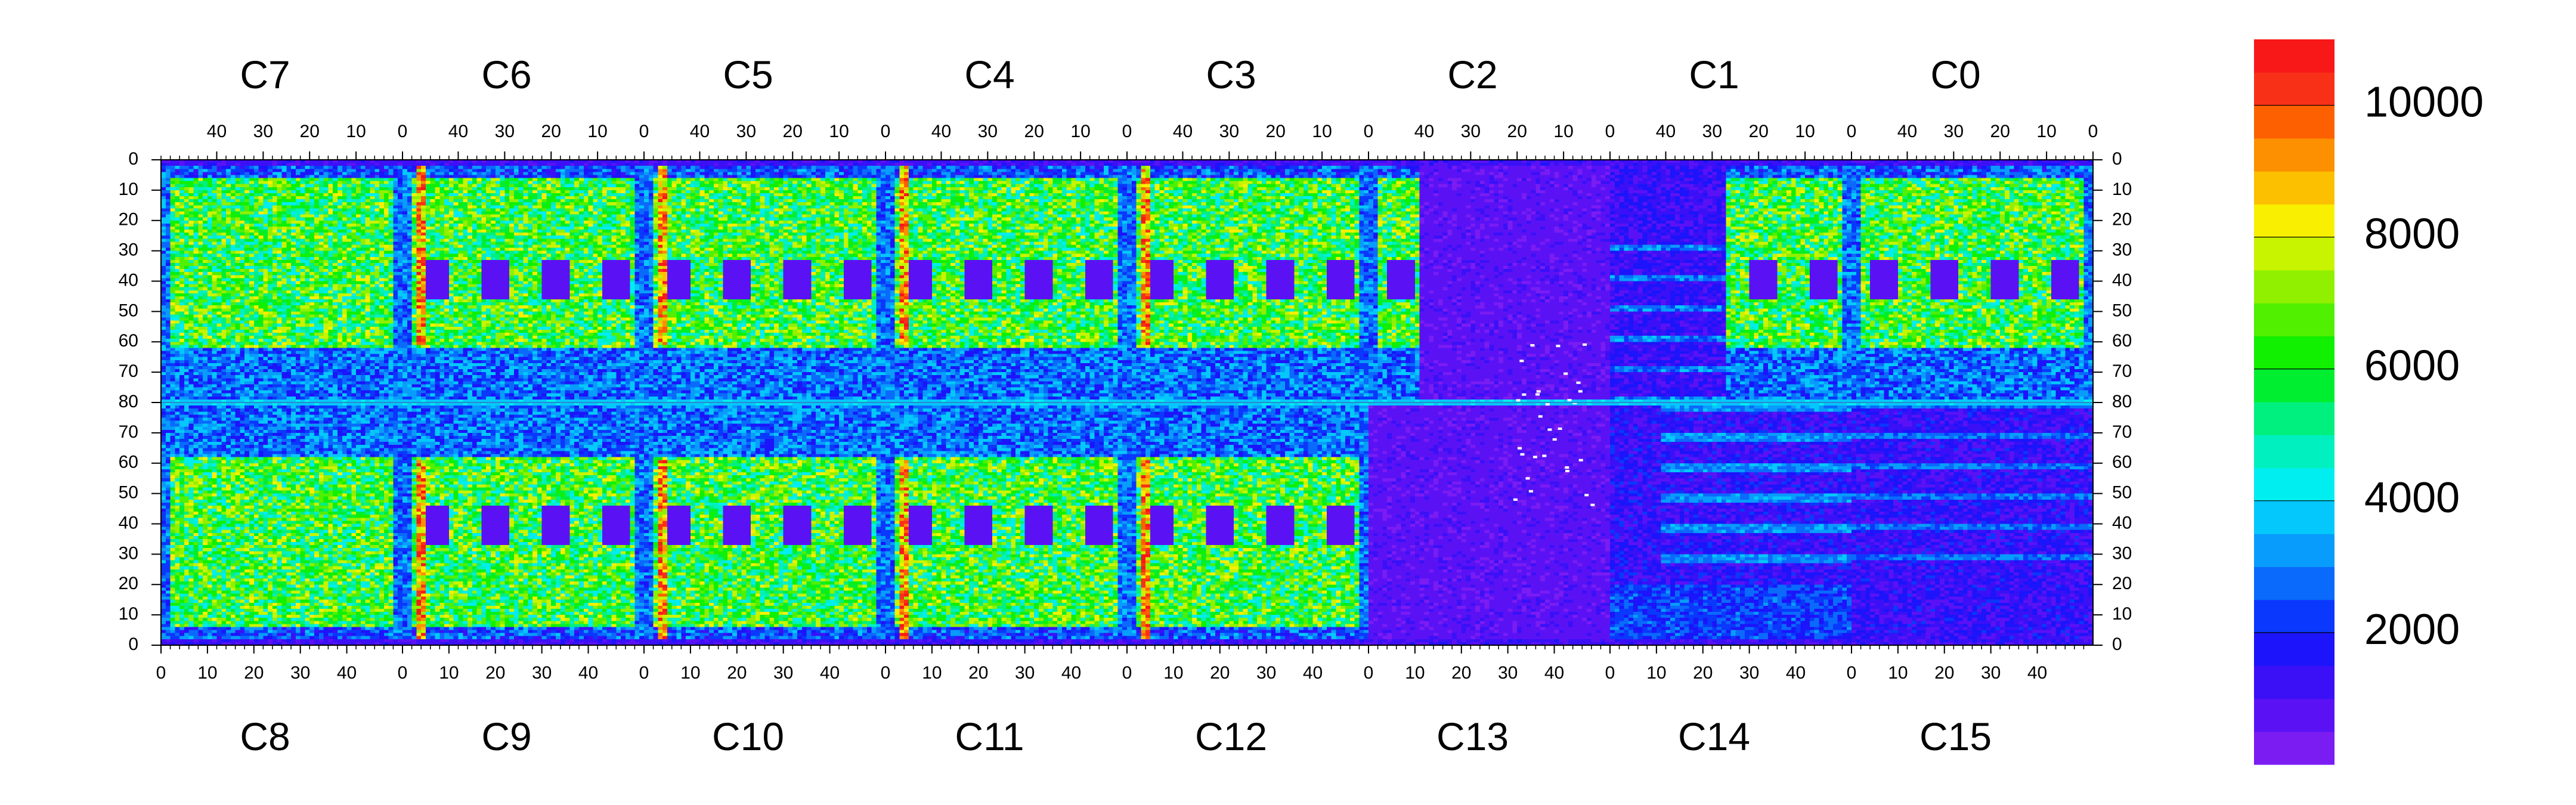  I want to click on left-tick-label: 70, so click(129, 371).